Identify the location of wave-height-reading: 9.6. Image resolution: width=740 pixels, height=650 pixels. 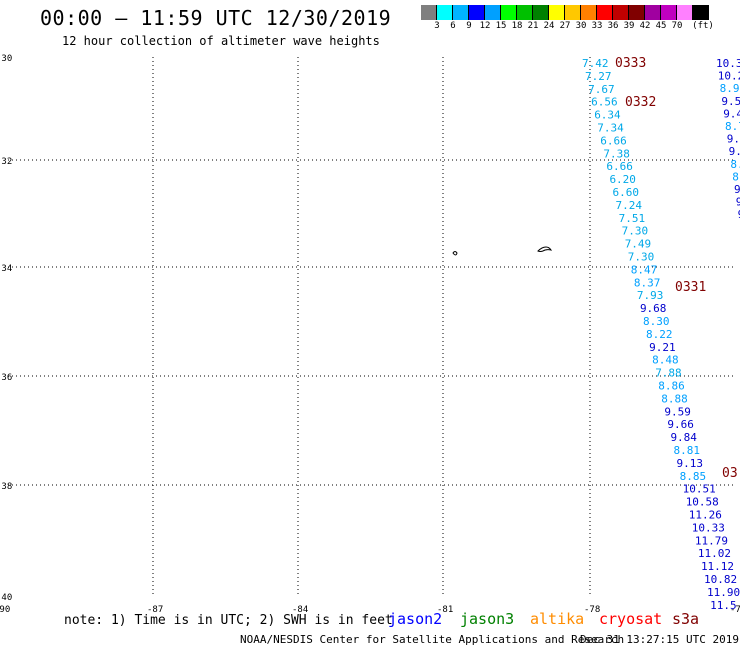
(733, 139).